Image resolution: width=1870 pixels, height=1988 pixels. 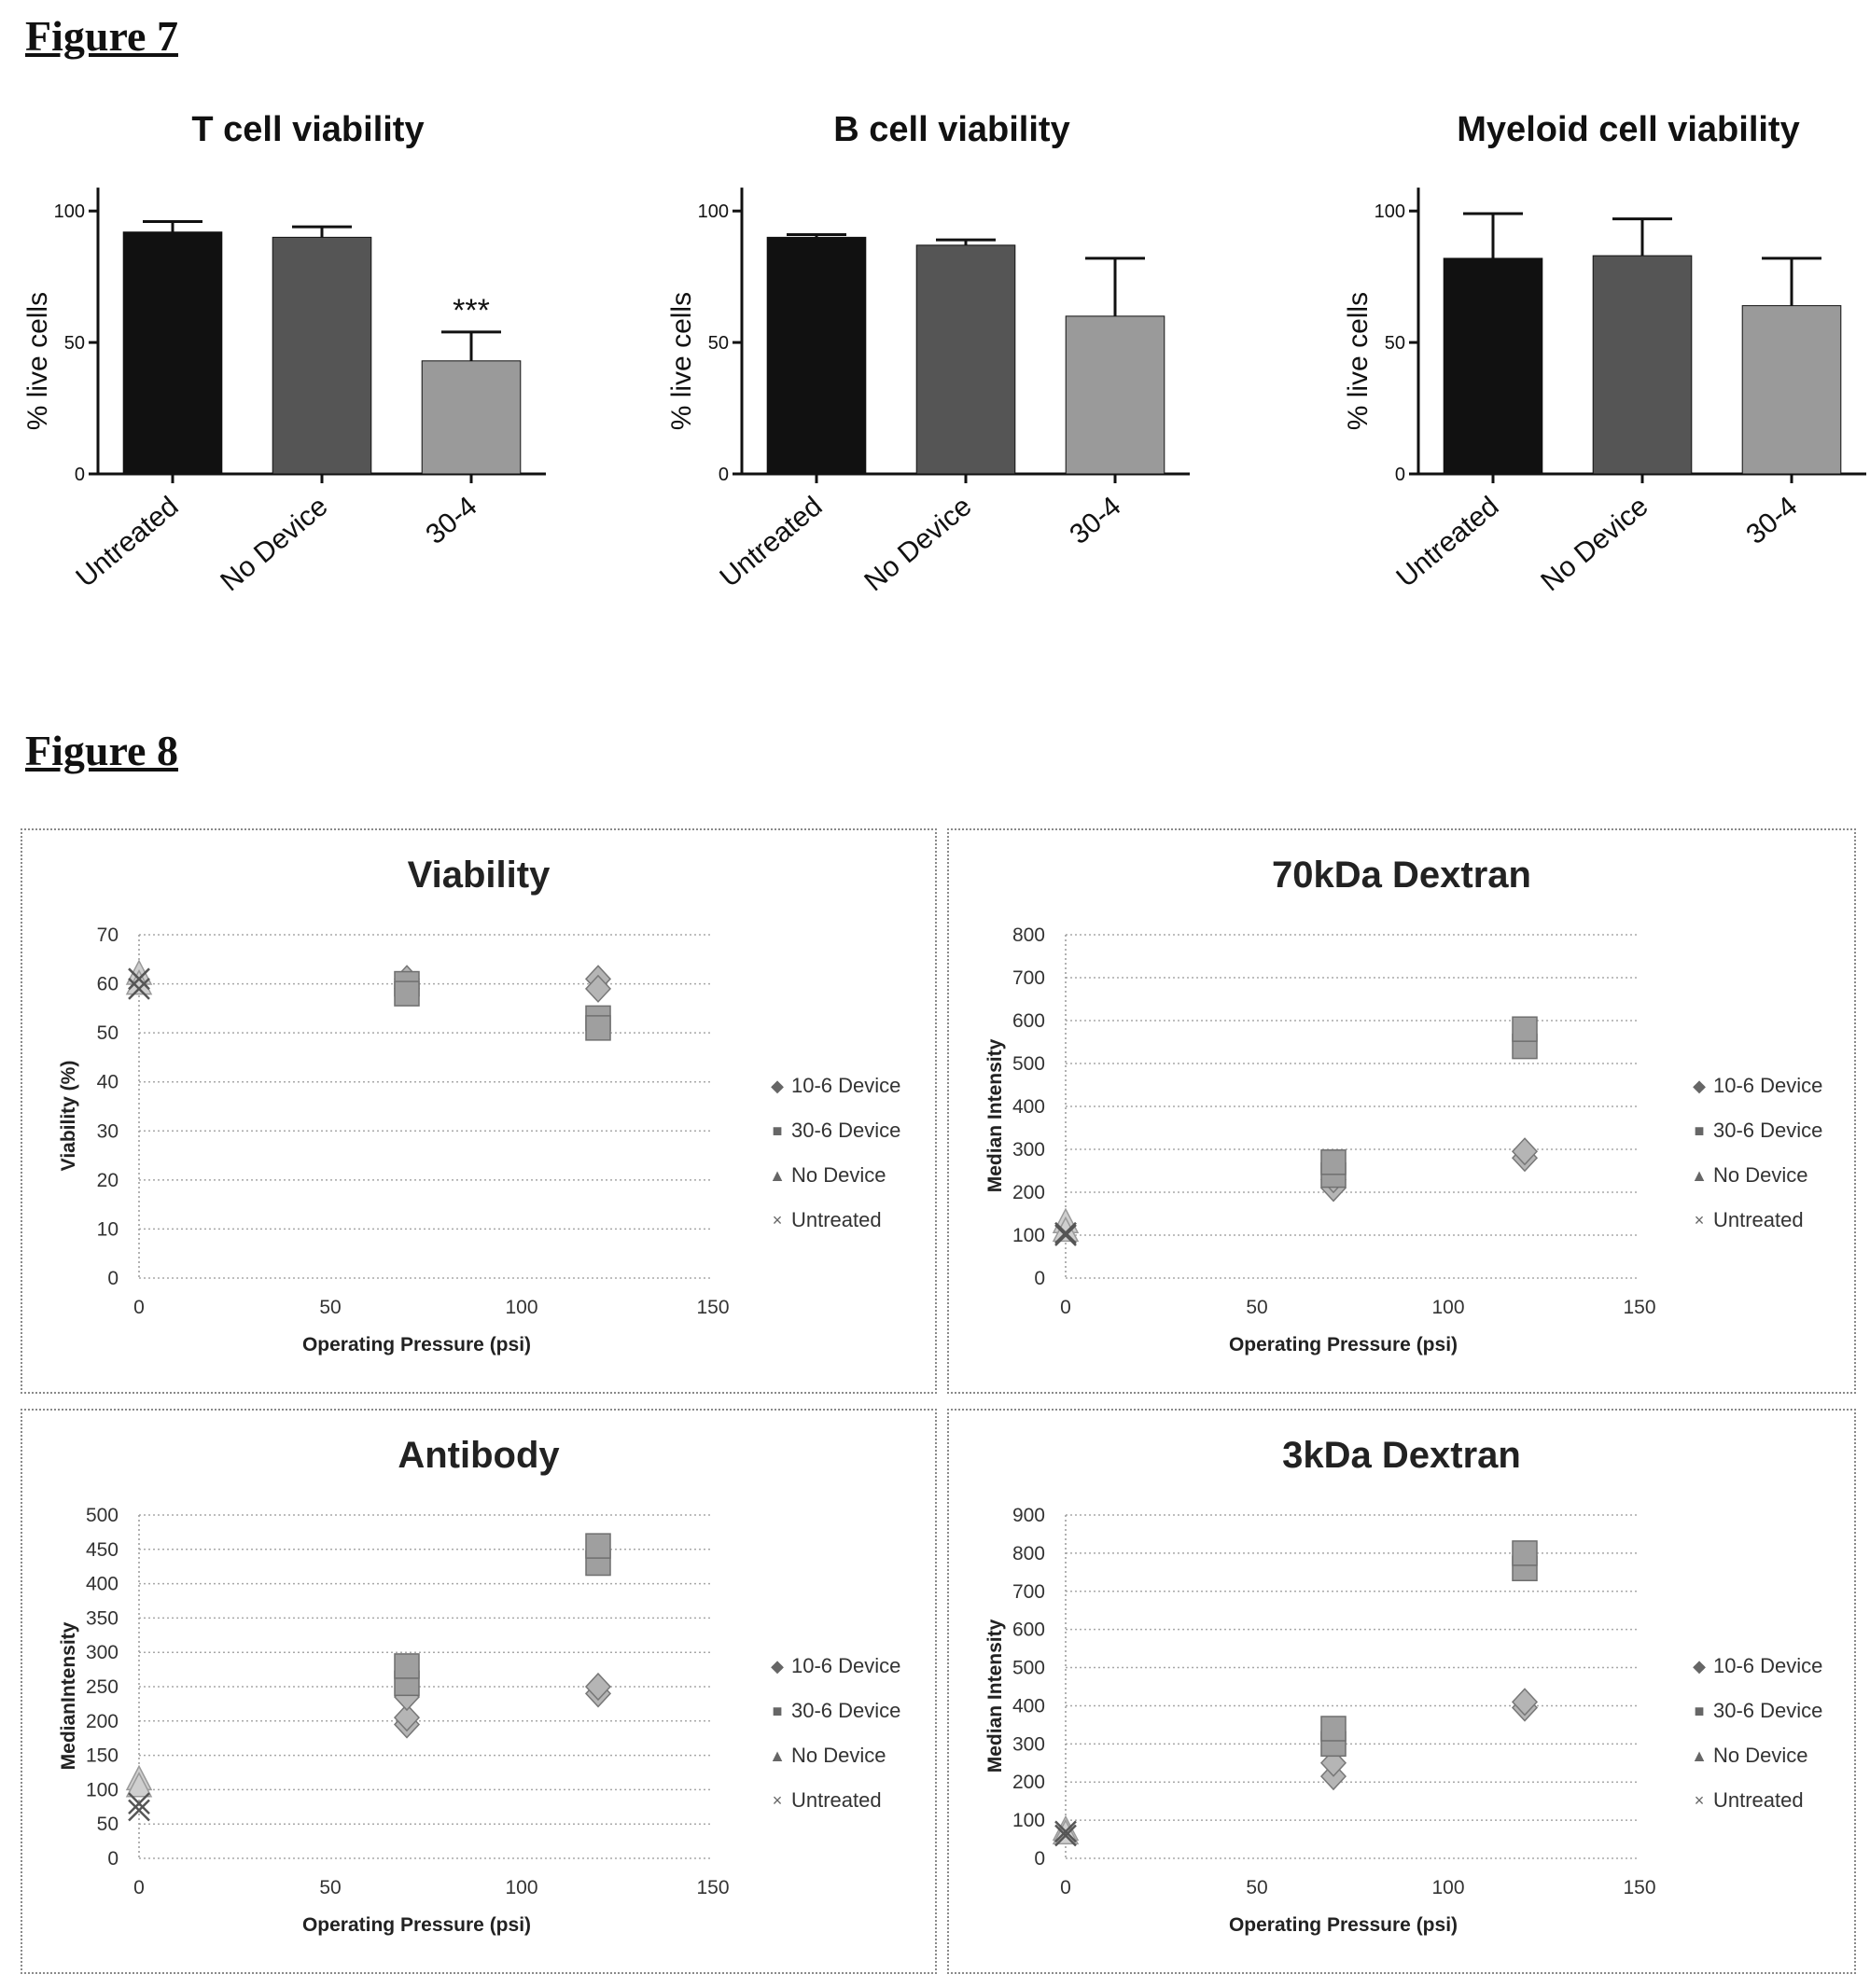 I want to click on x-icon: ×, so click(x=1700, y=1220).